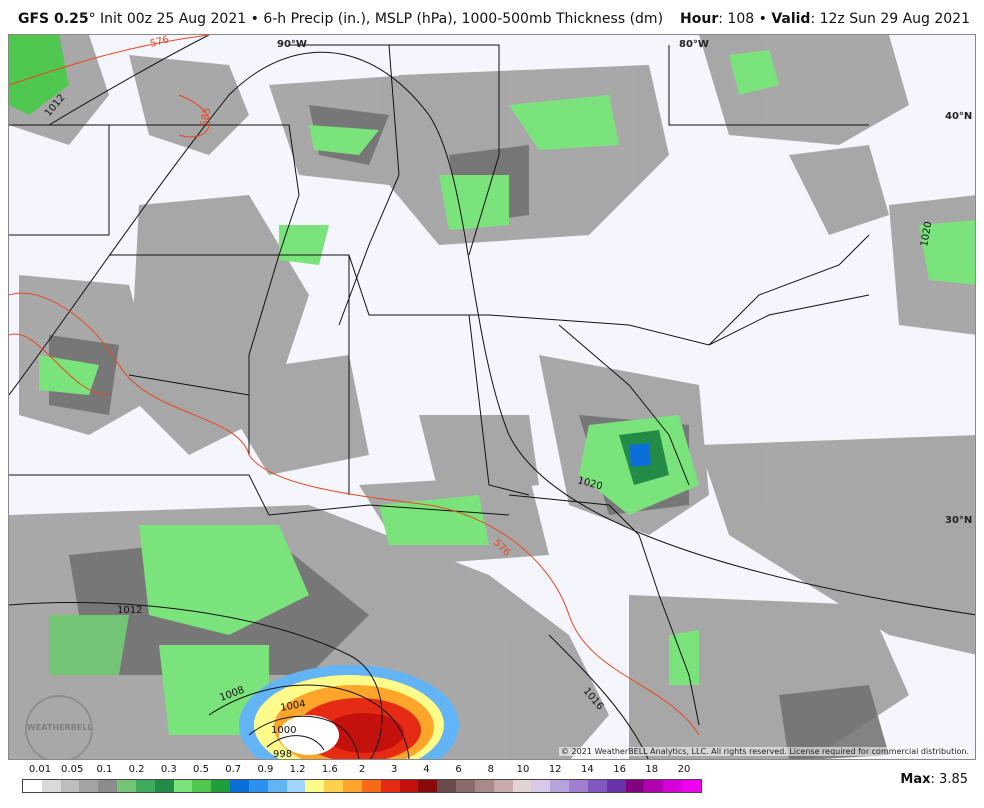 The image size is (984, 808). I want to click on legend-tick-label: 4, so click(426, 769).